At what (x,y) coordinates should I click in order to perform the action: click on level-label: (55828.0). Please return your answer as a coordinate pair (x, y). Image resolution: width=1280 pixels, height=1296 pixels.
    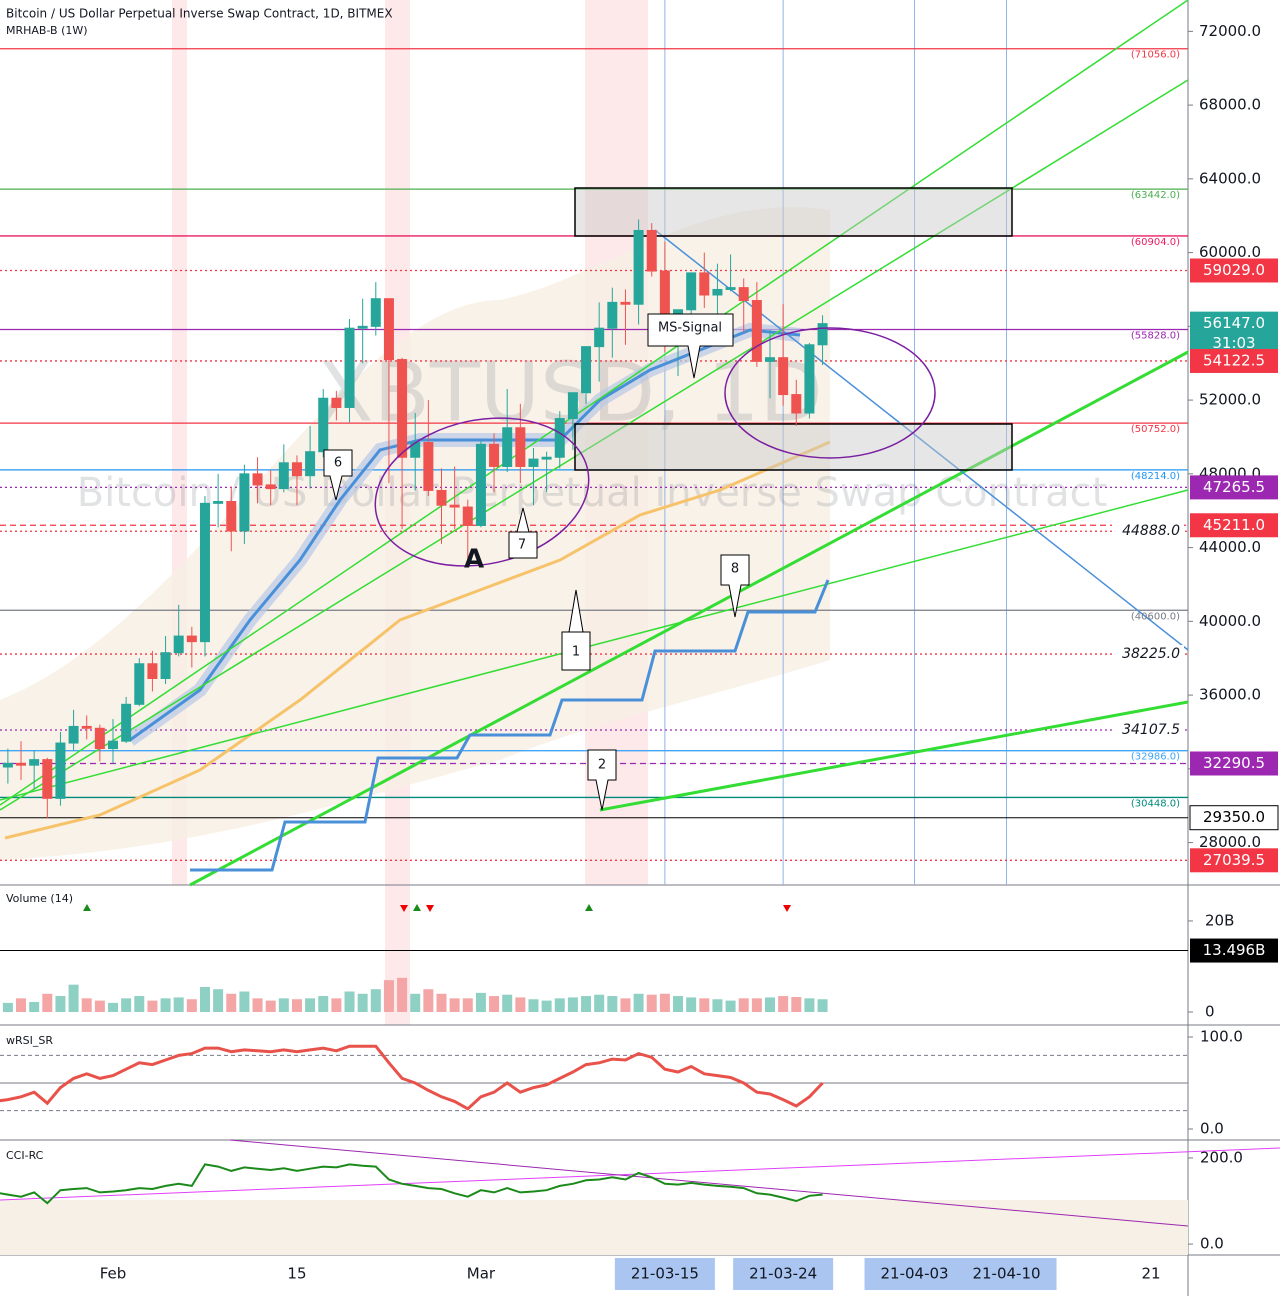
    Looking at the image, I should click on (1155, 336).